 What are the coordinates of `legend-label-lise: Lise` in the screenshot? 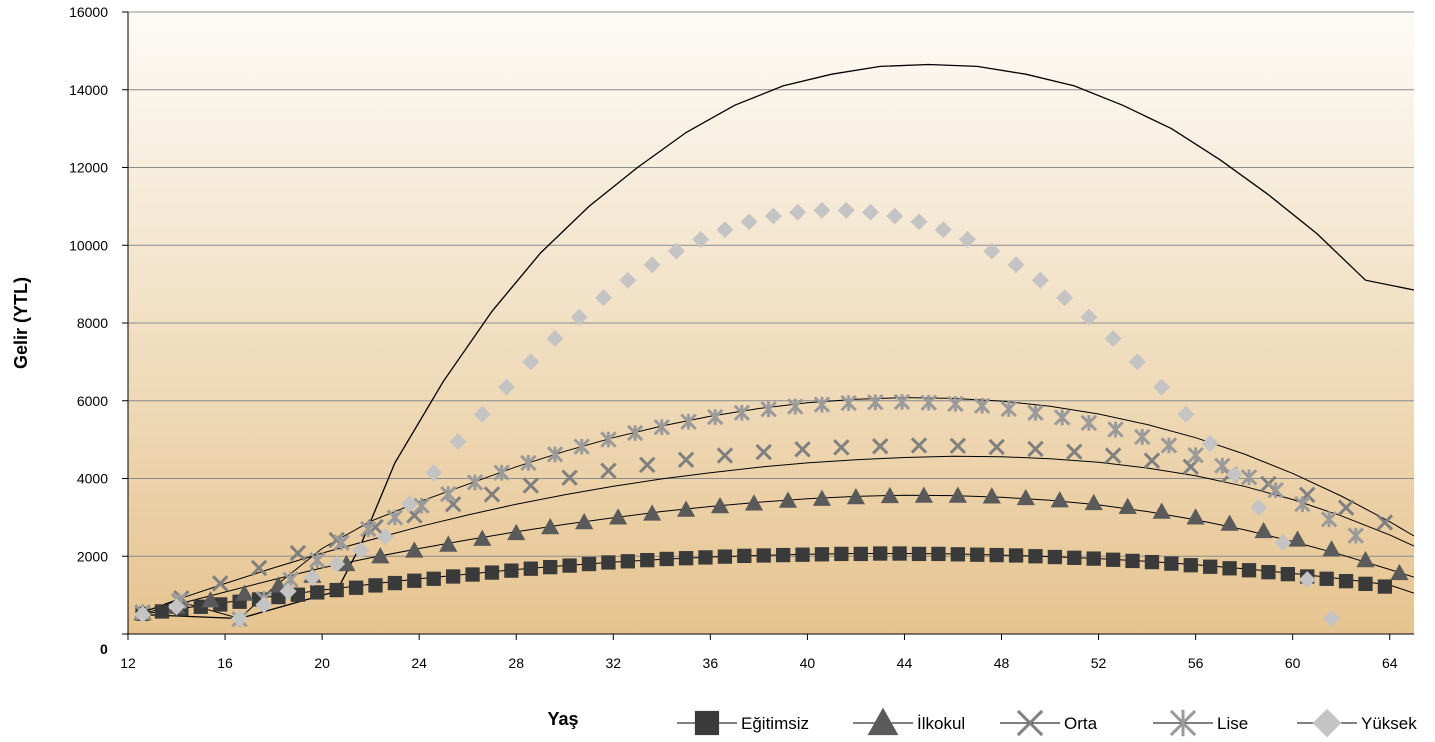 It's located at (1232, 723).